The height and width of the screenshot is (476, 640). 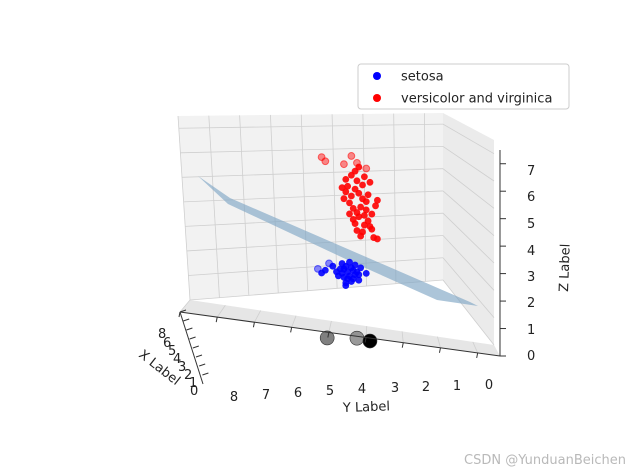 What do you see at coordinates (395, 388) in the screenshot?
I see `y-tick-label: 3` at bounding box center [395, 388].